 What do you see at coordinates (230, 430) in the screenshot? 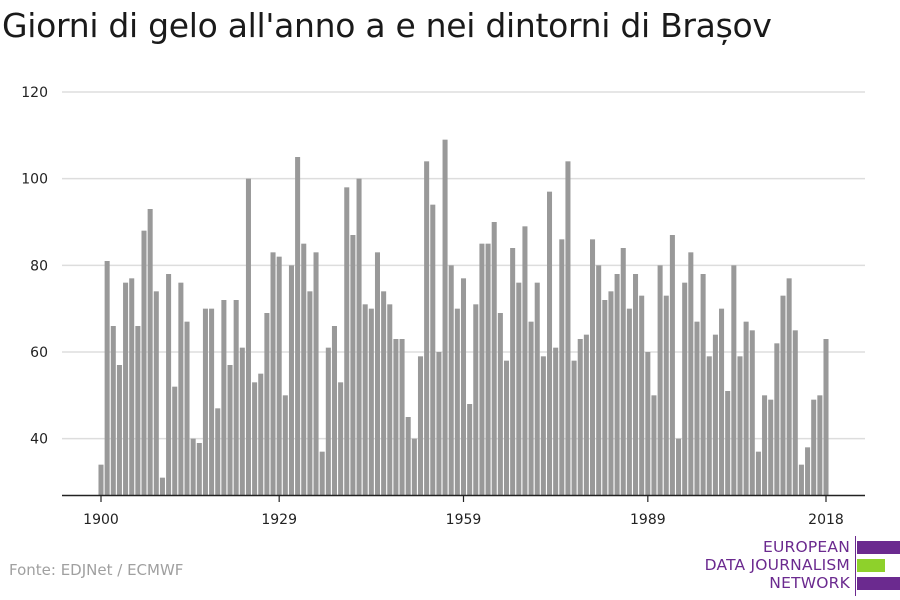
I see `bar-1921` at bounding box center [230, 430].